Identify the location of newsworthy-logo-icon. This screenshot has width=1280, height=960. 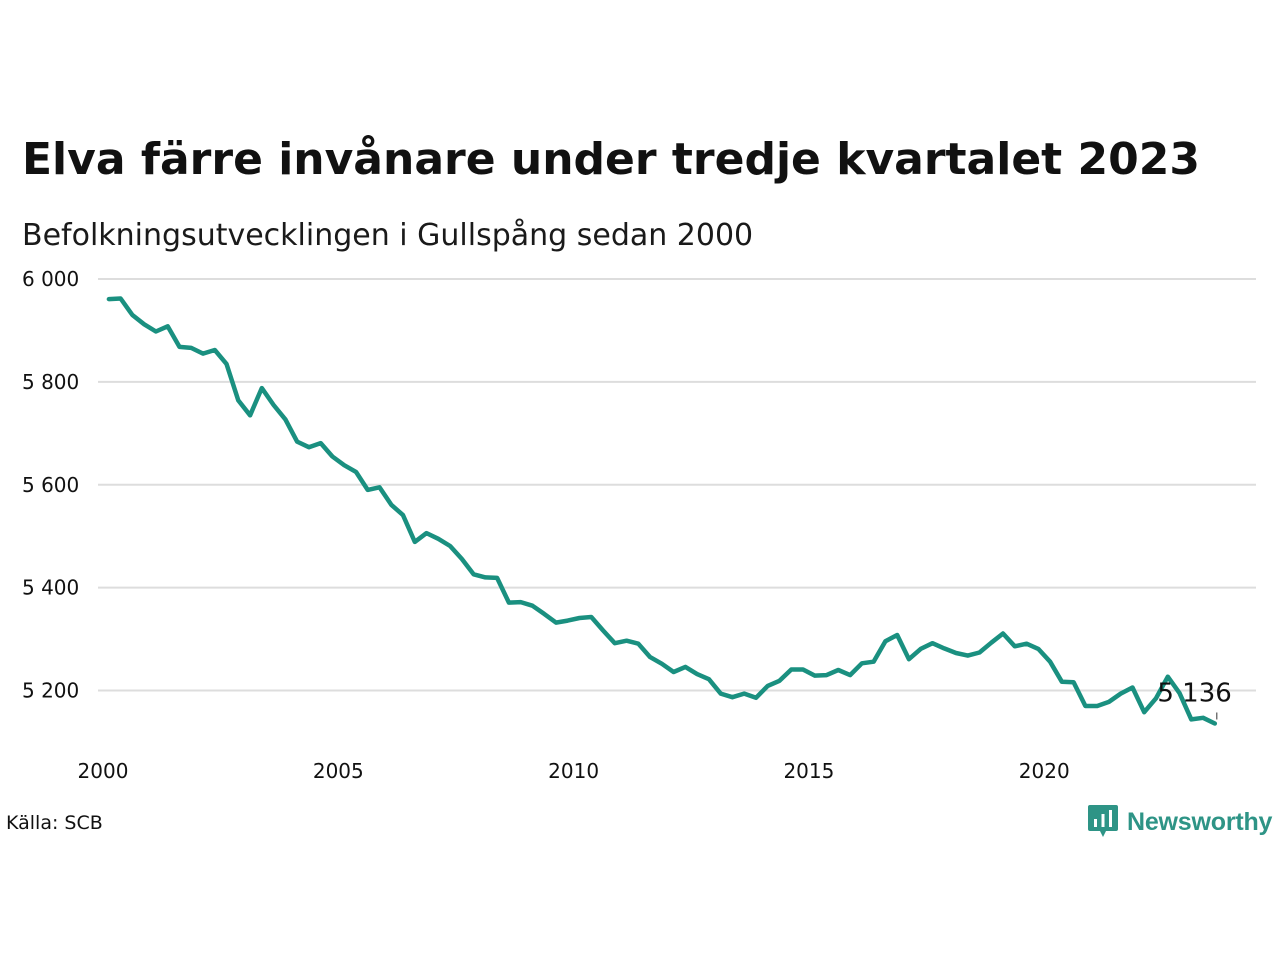
(1103, 821).